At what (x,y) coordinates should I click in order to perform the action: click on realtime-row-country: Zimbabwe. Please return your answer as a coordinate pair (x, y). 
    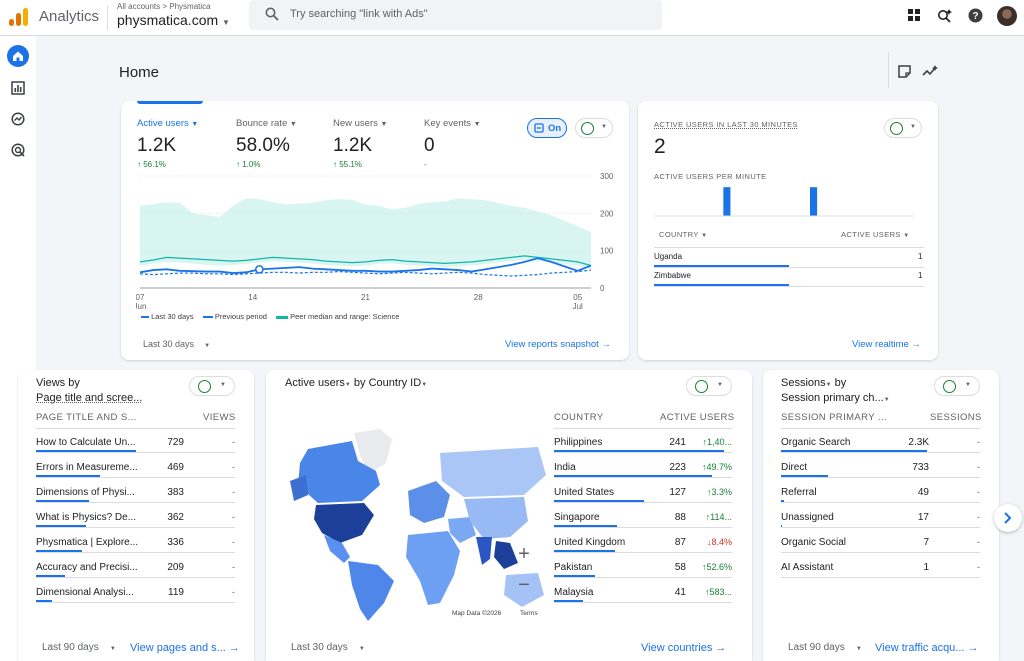
    Looking at the image, I should click on (672, 275).